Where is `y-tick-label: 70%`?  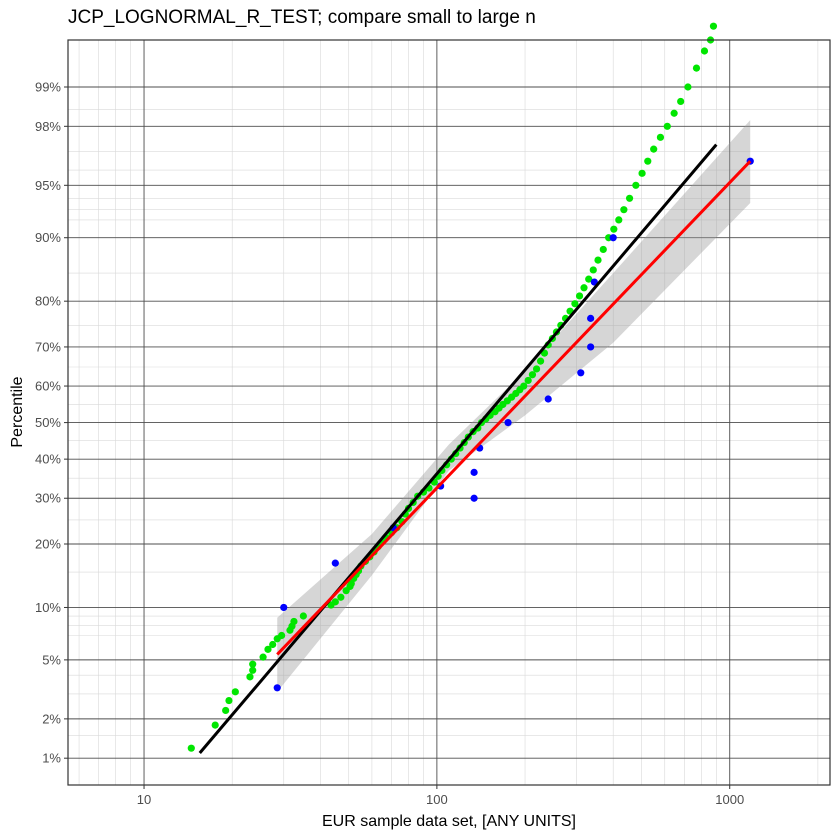 y-tick-label: 70% is located at coordinates (48, 346).